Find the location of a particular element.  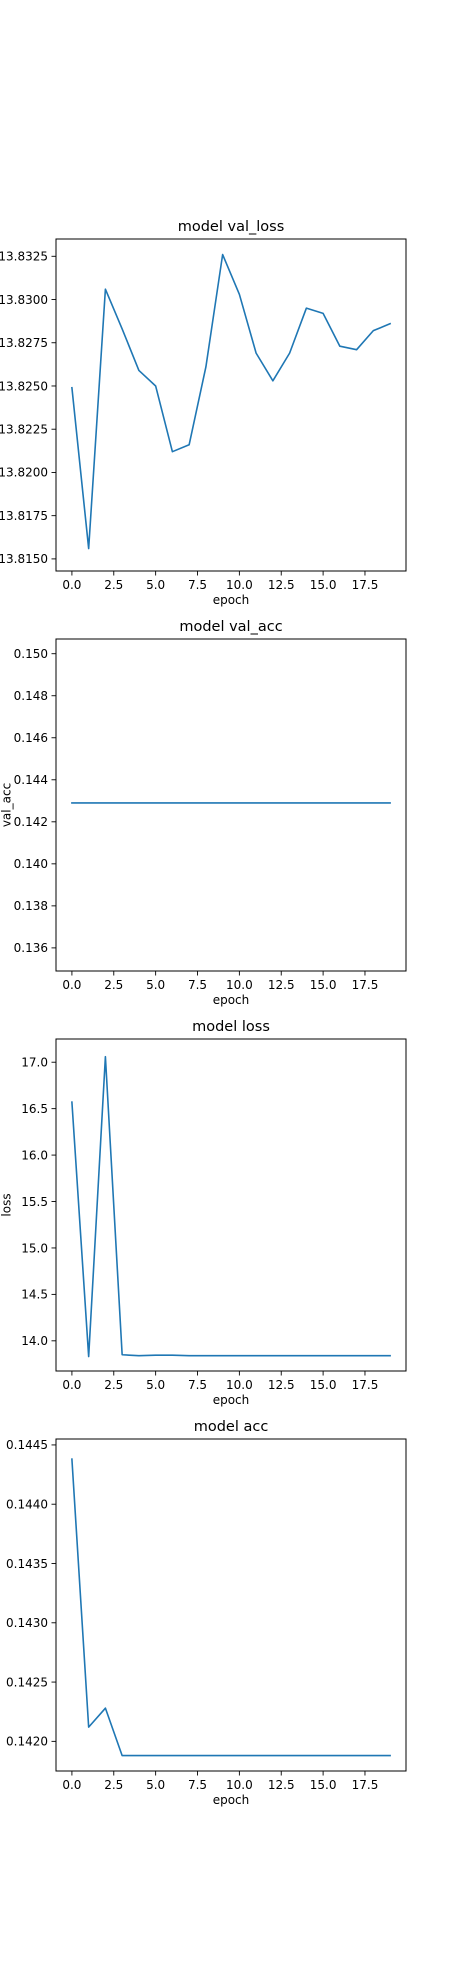

y-tick-label: 13.8250 is located at coordinates (24, 386).